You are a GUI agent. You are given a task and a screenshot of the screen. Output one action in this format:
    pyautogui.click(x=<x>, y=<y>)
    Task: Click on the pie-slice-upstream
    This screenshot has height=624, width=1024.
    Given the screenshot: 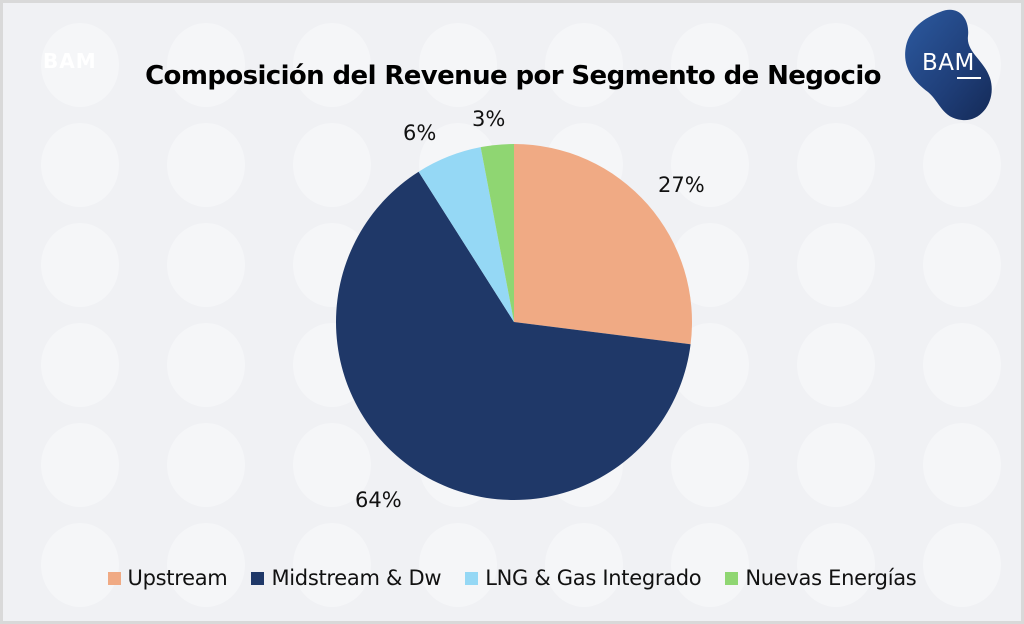 What is the action you would take?
    pyautogui.click(x=603, y=244)
    